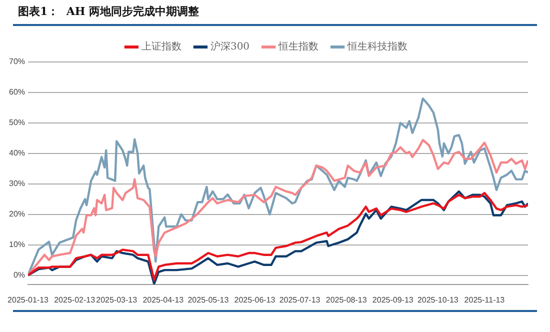 Image resolution: width=550 pixels, height=332 pixels. Describe the element at coordinates (17, 183) in the screenshot. I see `y-tick-label: 30%` at that location.